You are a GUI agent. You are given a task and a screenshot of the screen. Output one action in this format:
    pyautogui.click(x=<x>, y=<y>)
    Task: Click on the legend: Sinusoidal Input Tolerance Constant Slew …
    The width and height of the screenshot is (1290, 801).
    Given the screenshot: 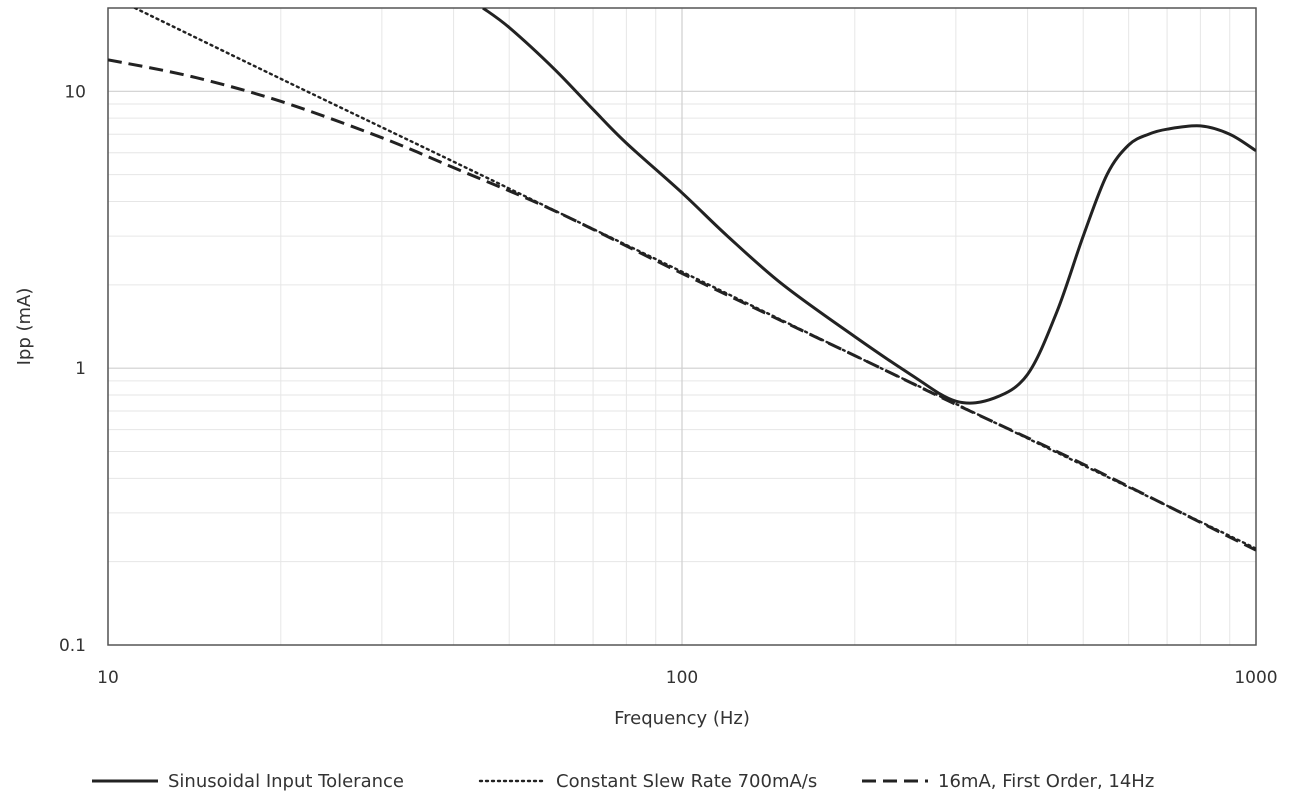 What is the action you would take?
    pyautogui.click(x=623, y=781)
    